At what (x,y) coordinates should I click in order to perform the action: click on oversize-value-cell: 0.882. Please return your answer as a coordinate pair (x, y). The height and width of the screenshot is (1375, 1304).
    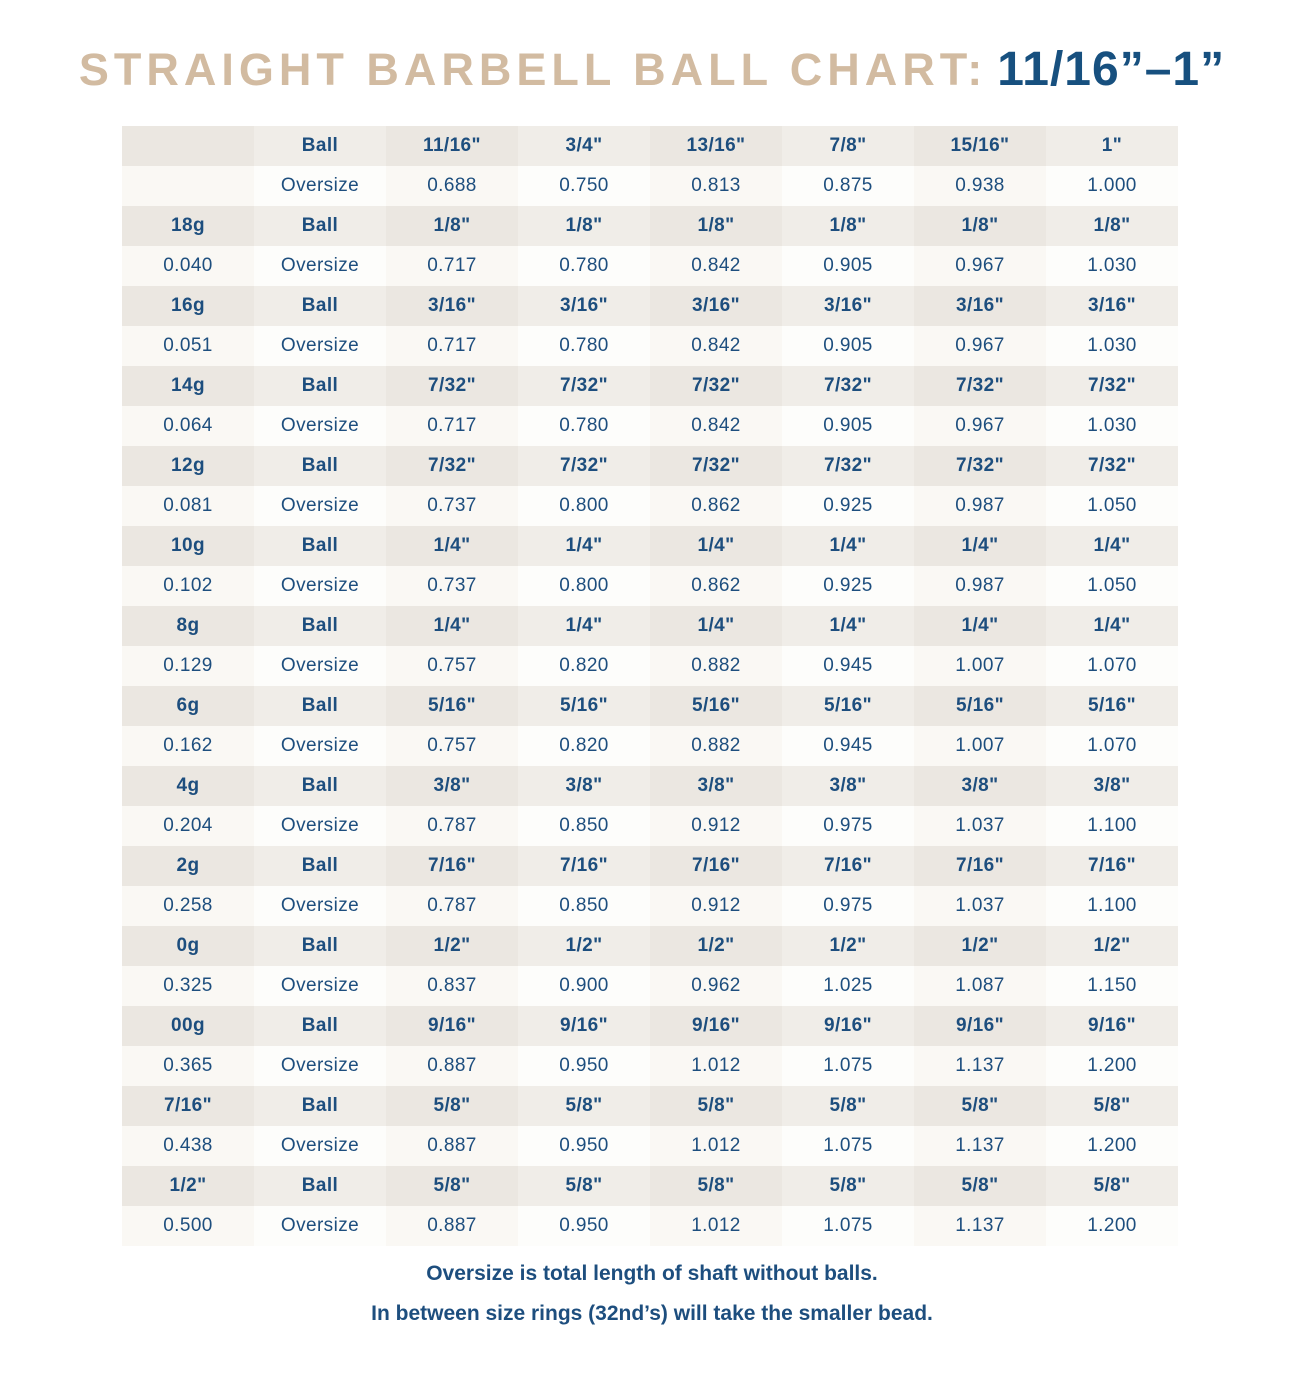
    Looking at the image, I should click on (716, 746).